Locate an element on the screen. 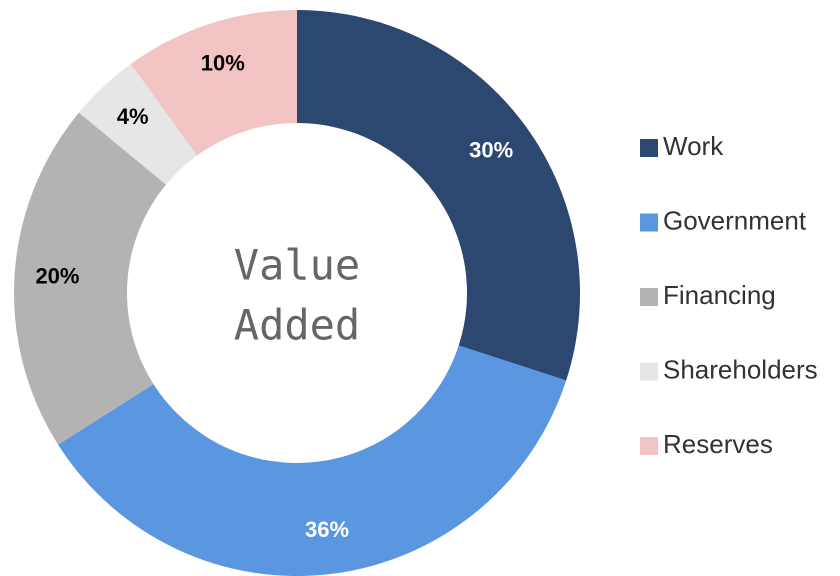 The height and width of the screenshot is (576, 840). legend-label: Government is located at coordinates (735, 220).